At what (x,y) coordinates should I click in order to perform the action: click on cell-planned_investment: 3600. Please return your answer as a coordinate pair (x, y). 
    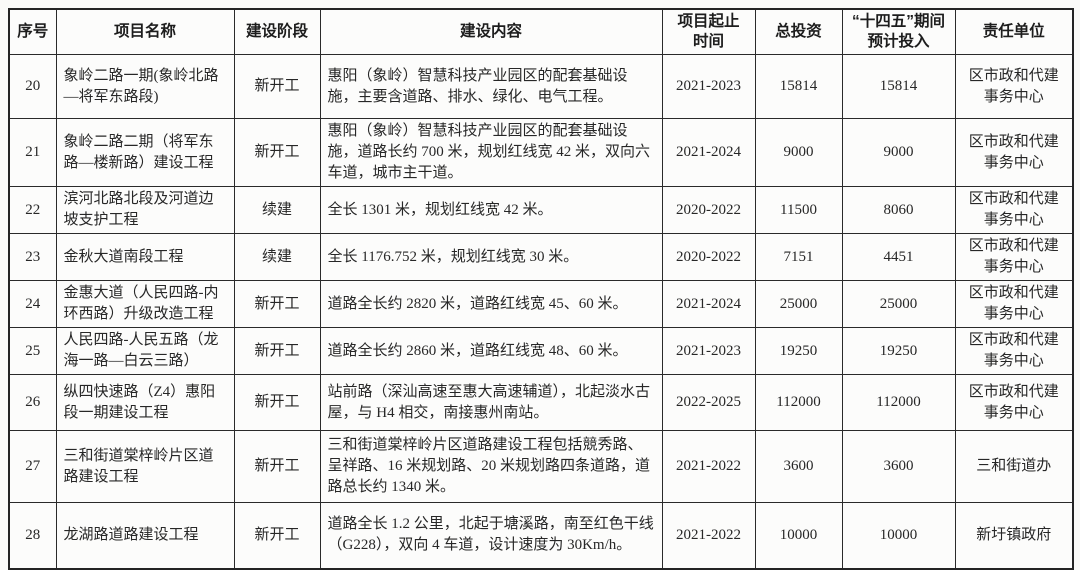
    Looking at the image, I should click on (898, 466).